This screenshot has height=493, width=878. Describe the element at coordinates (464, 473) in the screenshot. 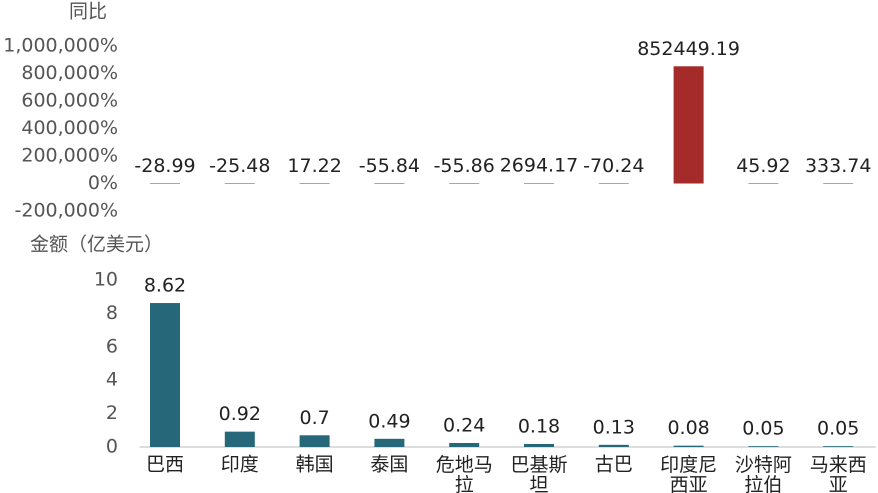

I see `x-tick-label: 危地马拉` at that location.